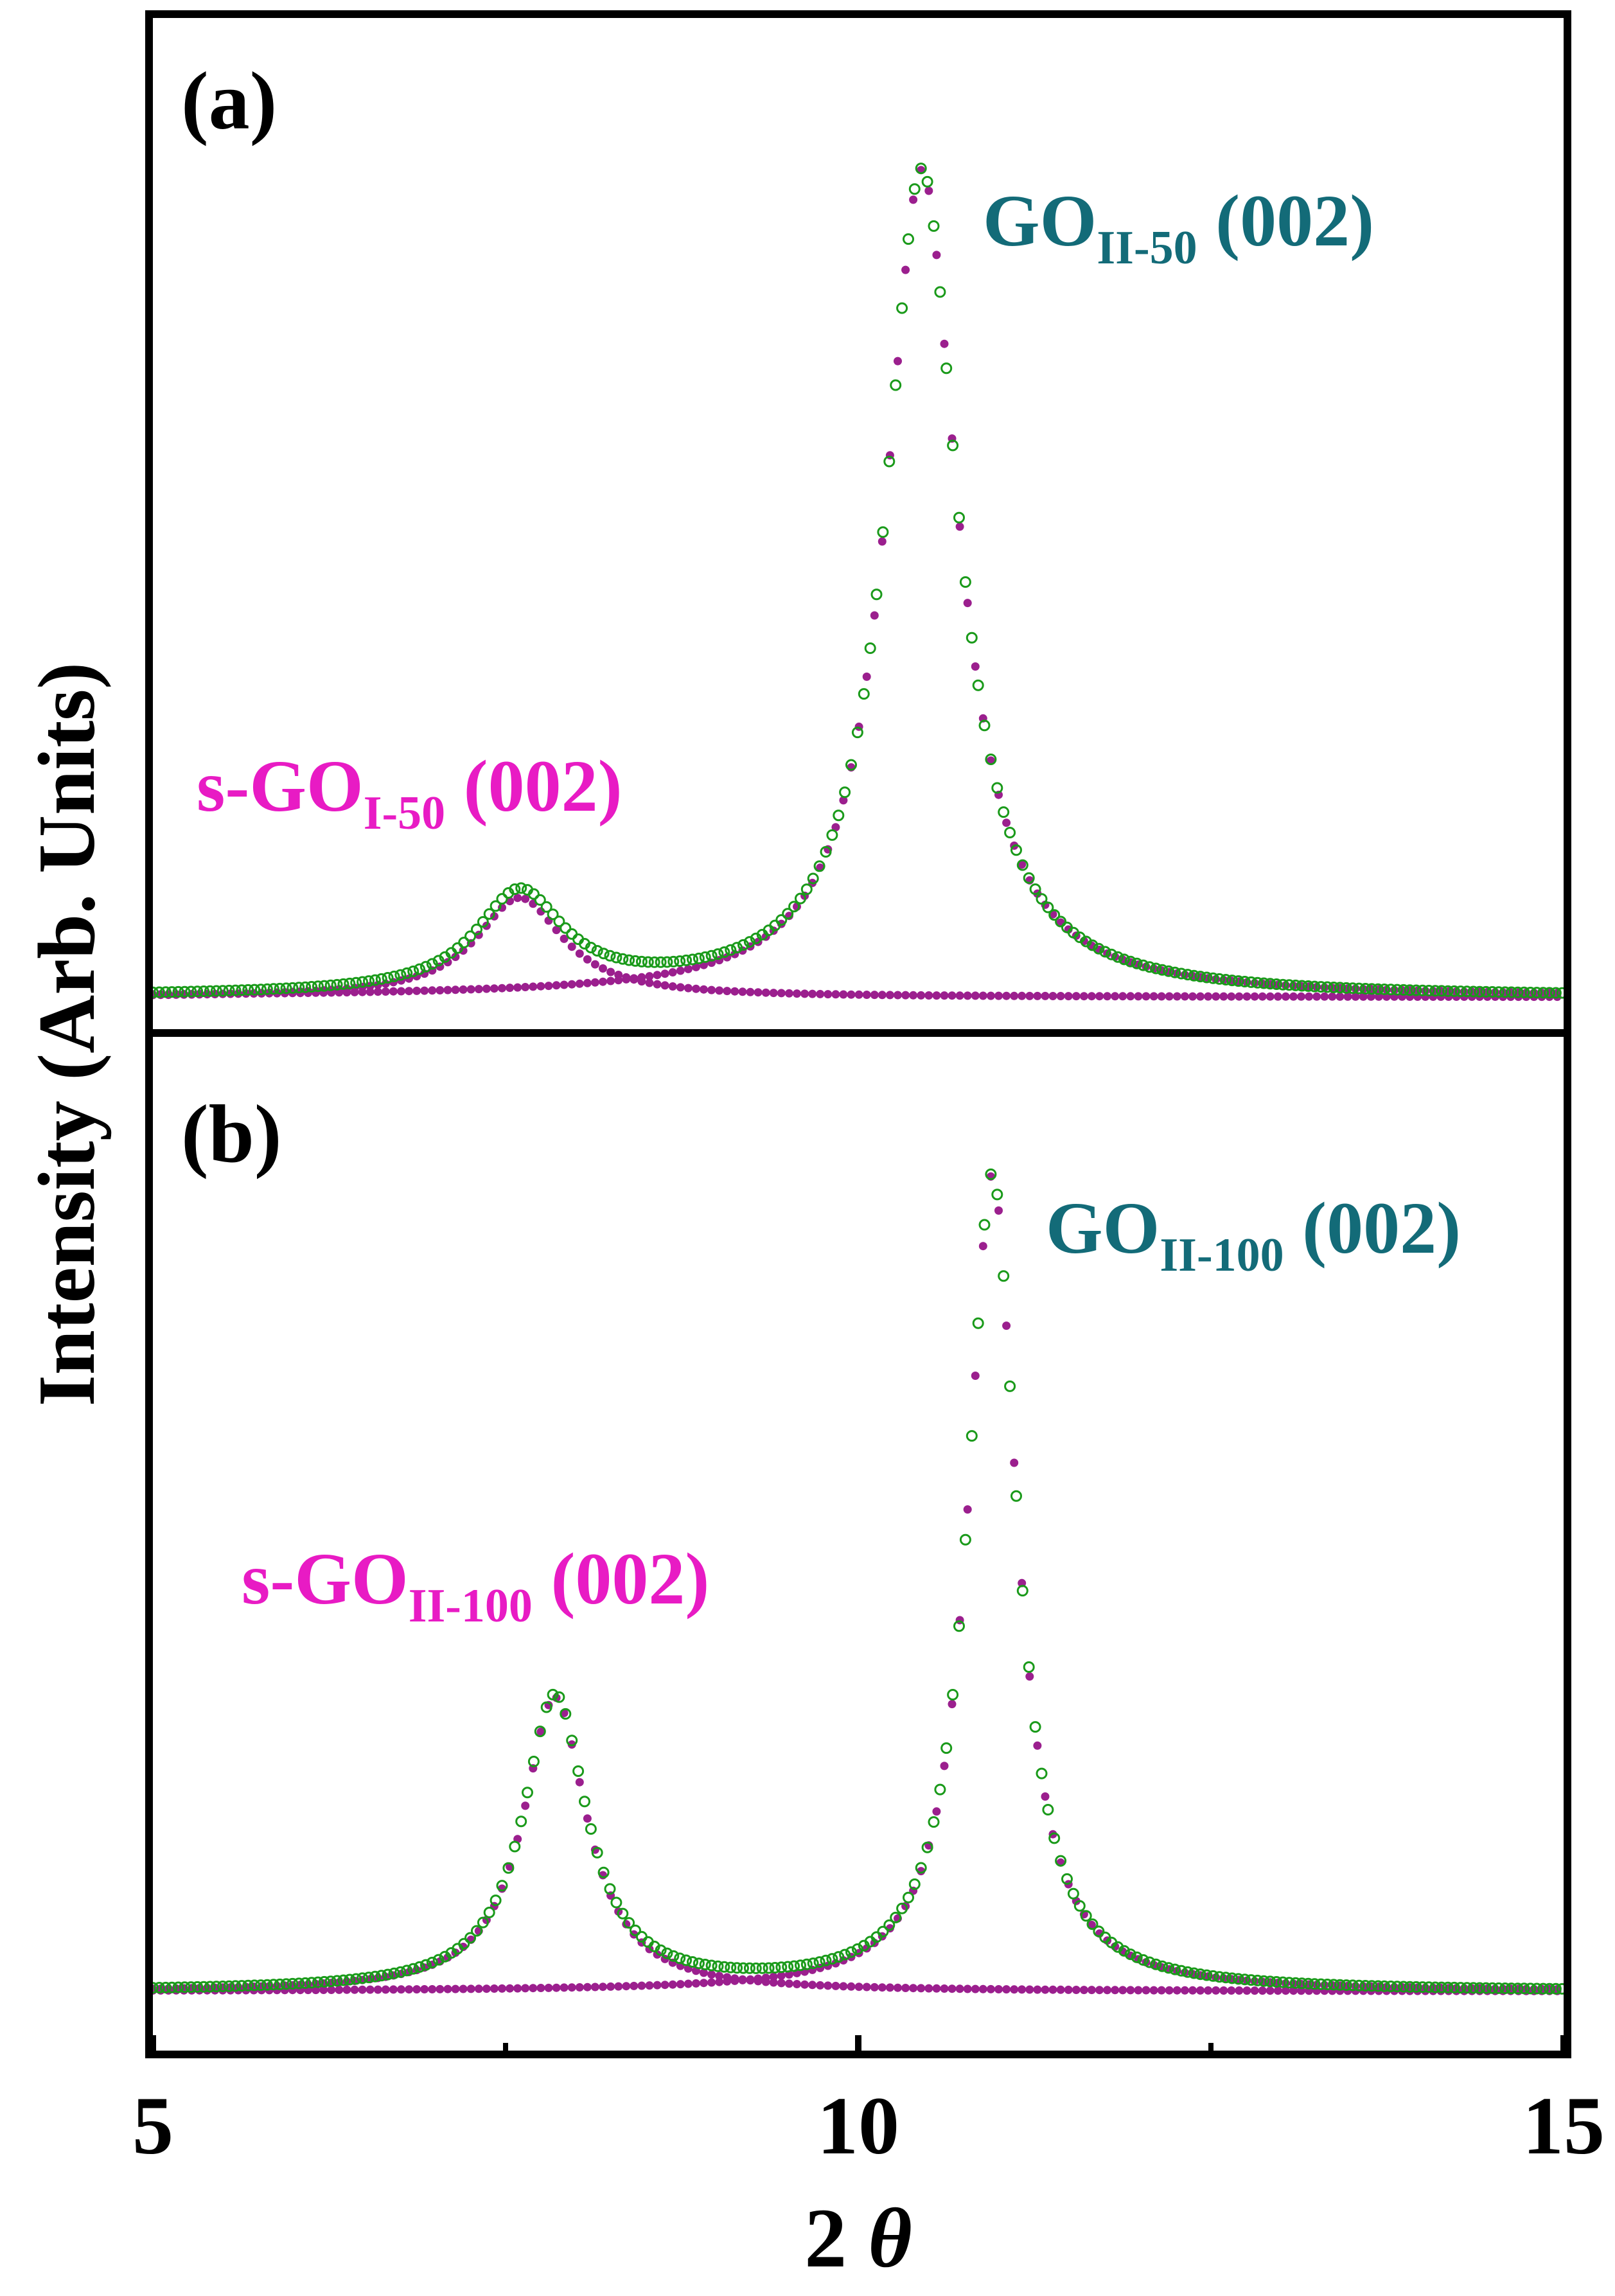  I want to click on panel-a-peak-1-label: s-GOI-50 (002), so click(409, 792).